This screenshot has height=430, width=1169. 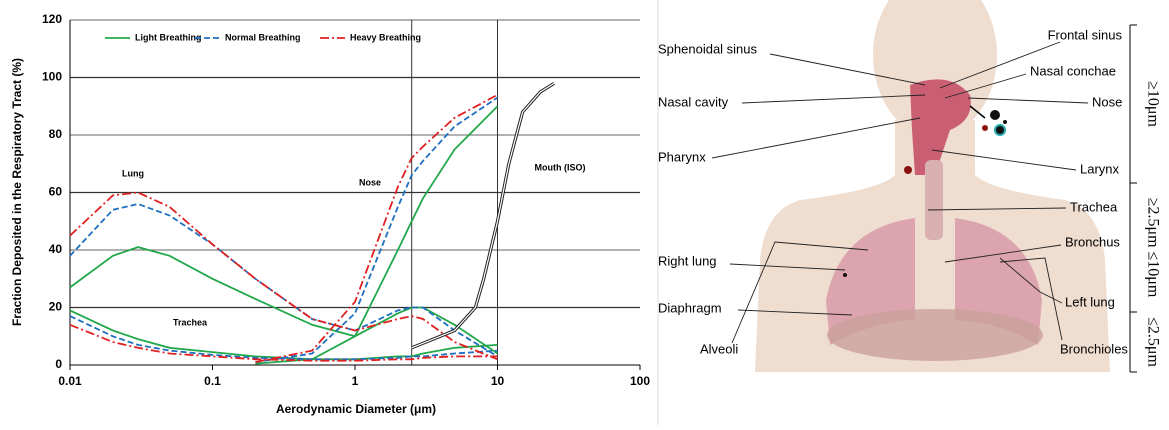 I want to click on anatomy-label: Frontal sinus, so click(x=1085, y=34).